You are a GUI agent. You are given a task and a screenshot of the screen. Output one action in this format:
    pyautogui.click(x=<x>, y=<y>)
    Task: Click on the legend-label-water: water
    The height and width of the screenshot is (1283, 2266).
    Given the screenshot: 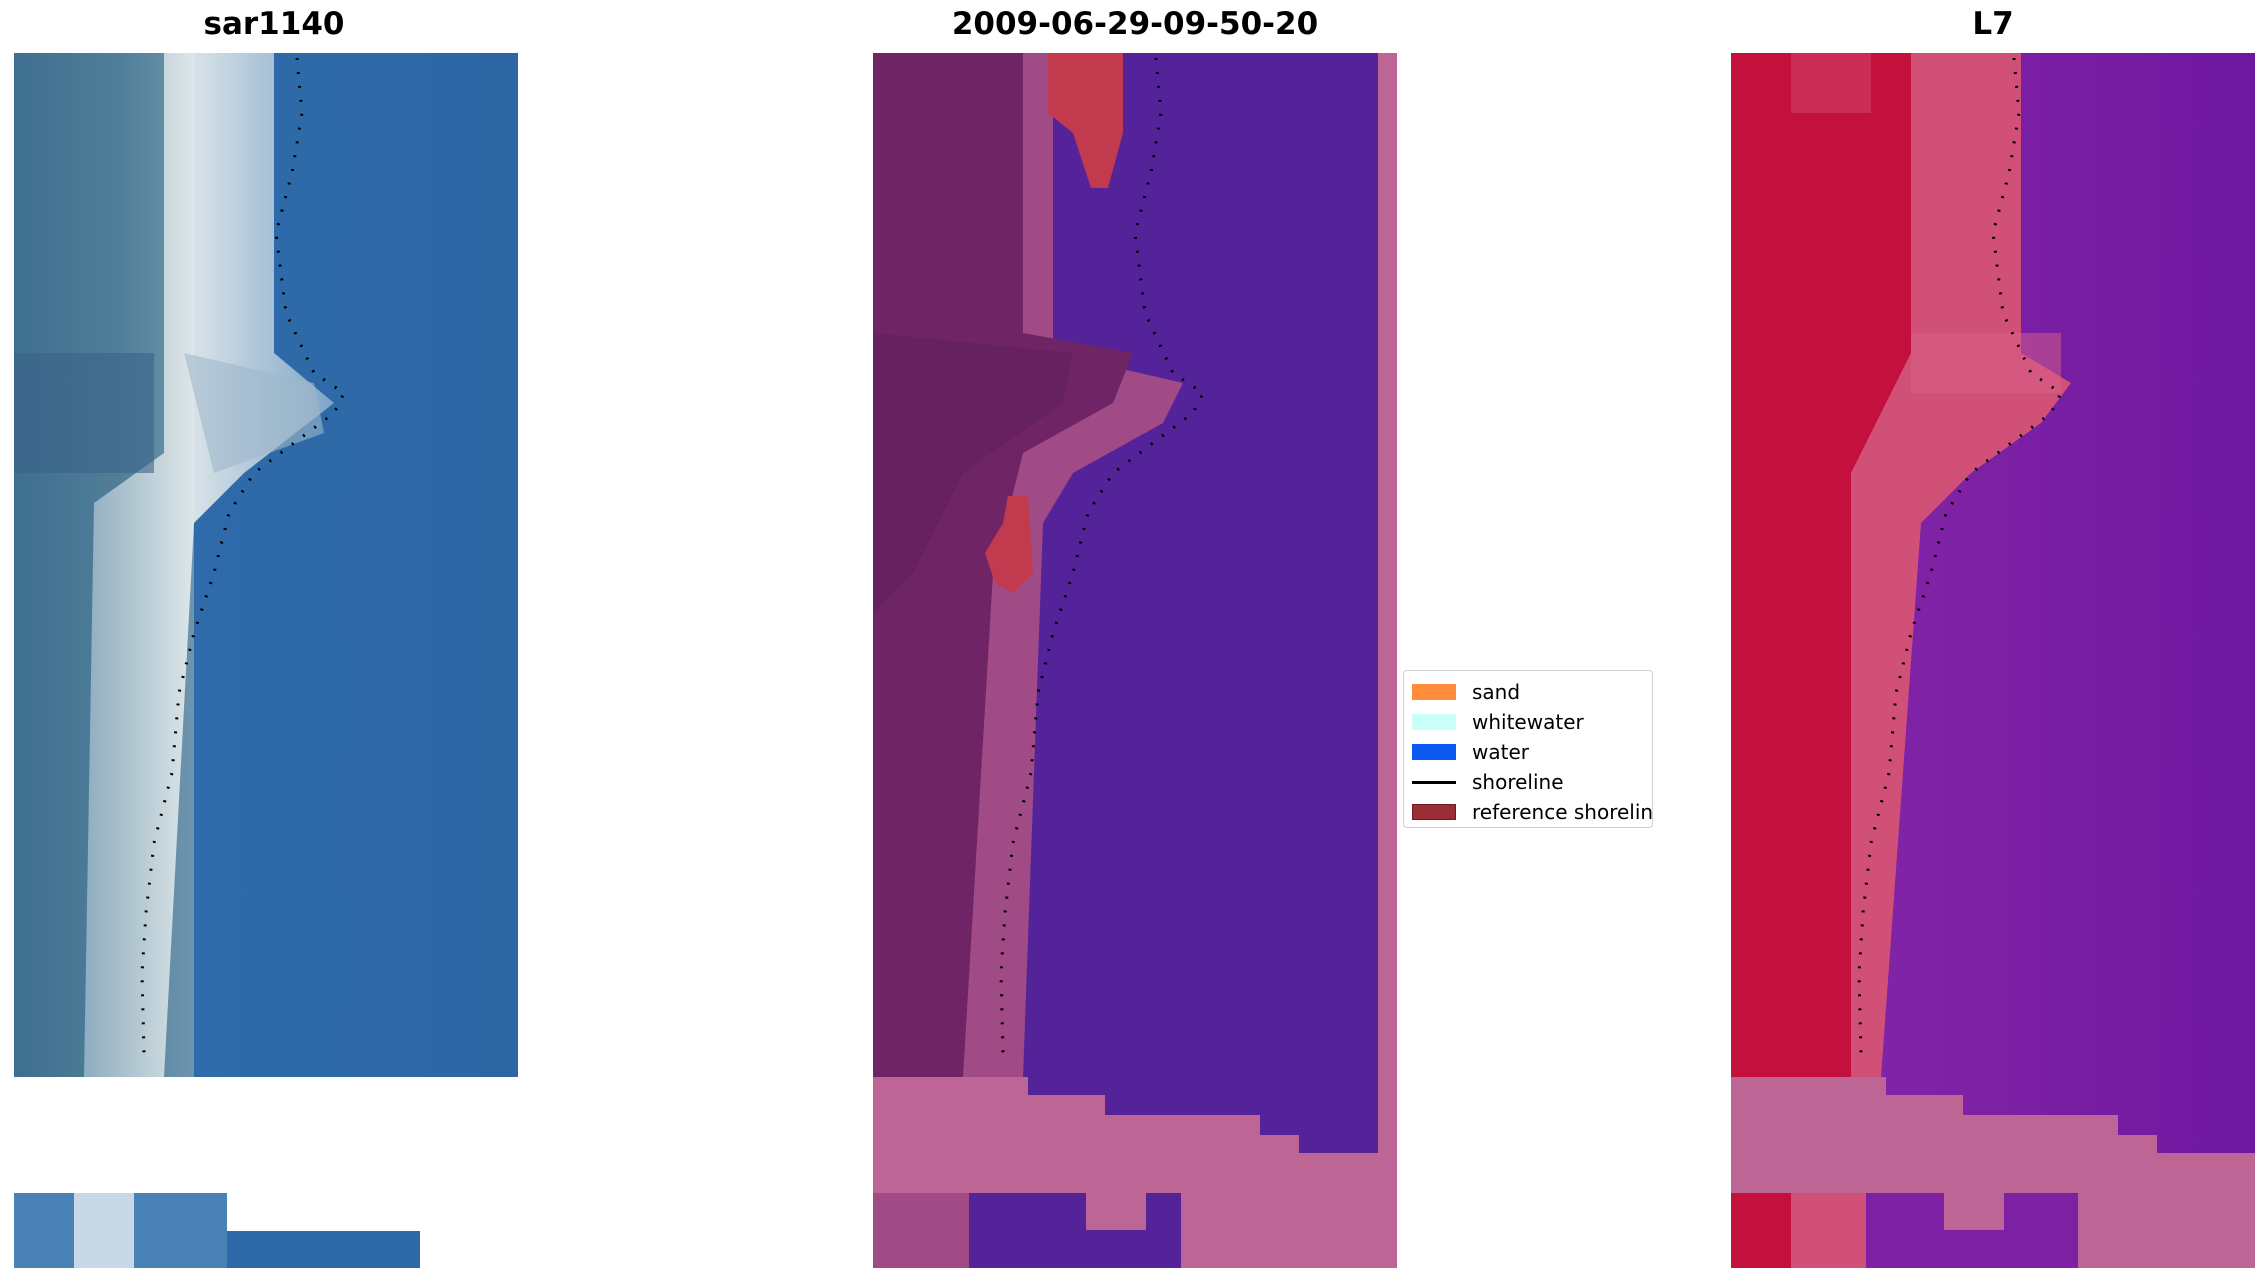 What is the action you would take?
    pyautogui.click(x=1500, y=752)
    